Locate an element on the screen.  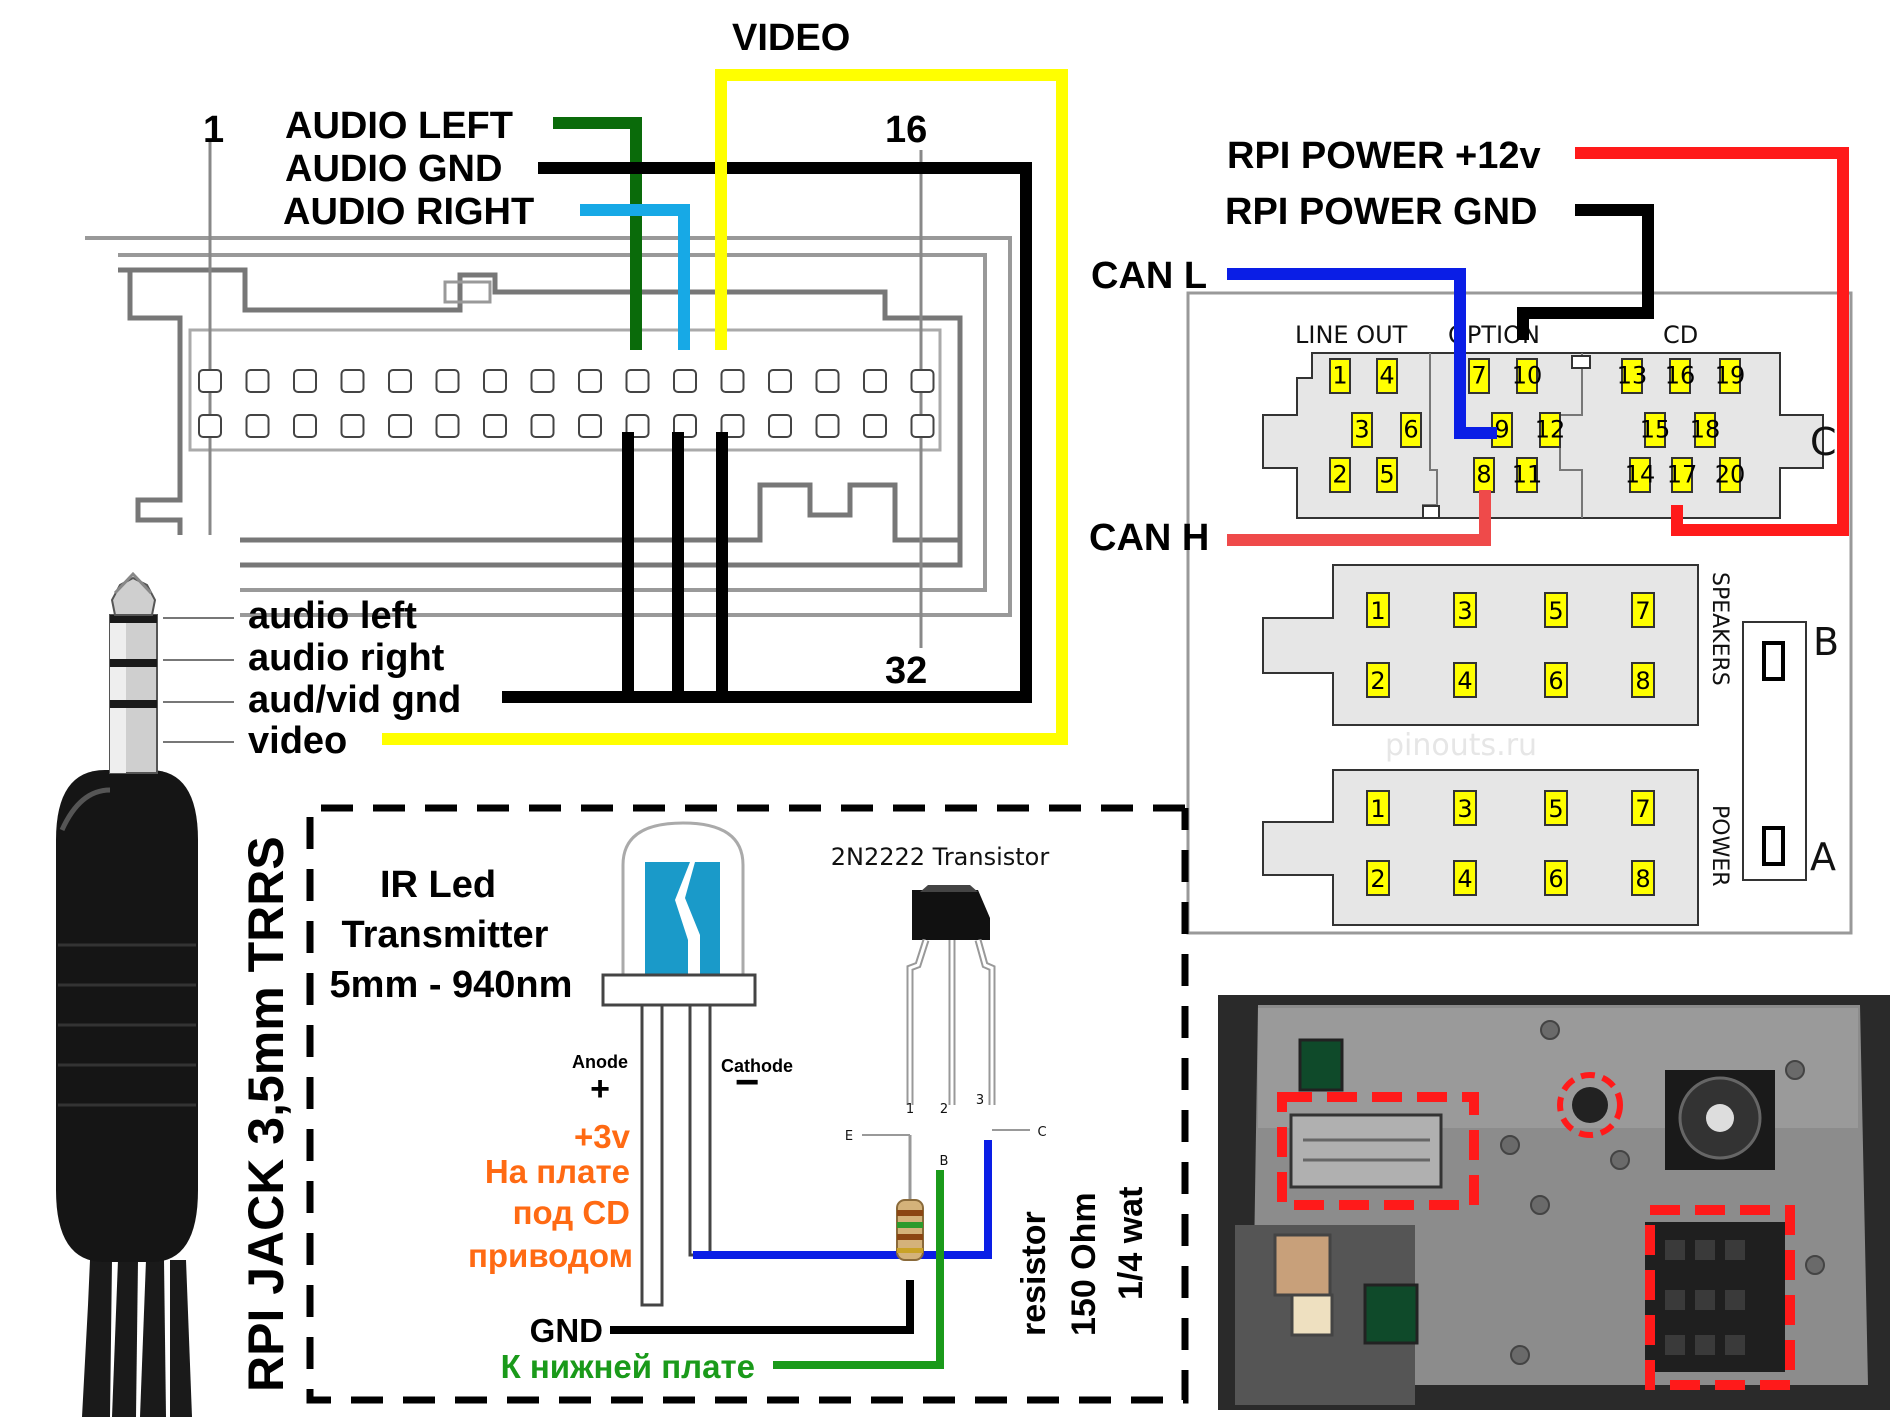
iso-pin-number: 11 is located at coordinates (1527, 475).